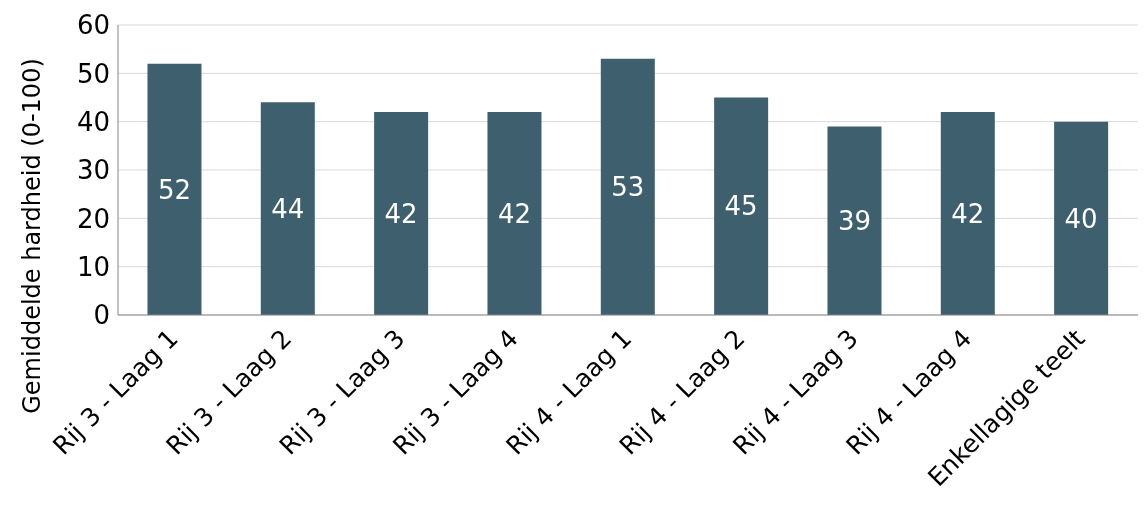 This screenshot has width=1148, height=522. I want to click on y-axis-title: Gemiddelde hardheid (0-100), so click(32, 236).